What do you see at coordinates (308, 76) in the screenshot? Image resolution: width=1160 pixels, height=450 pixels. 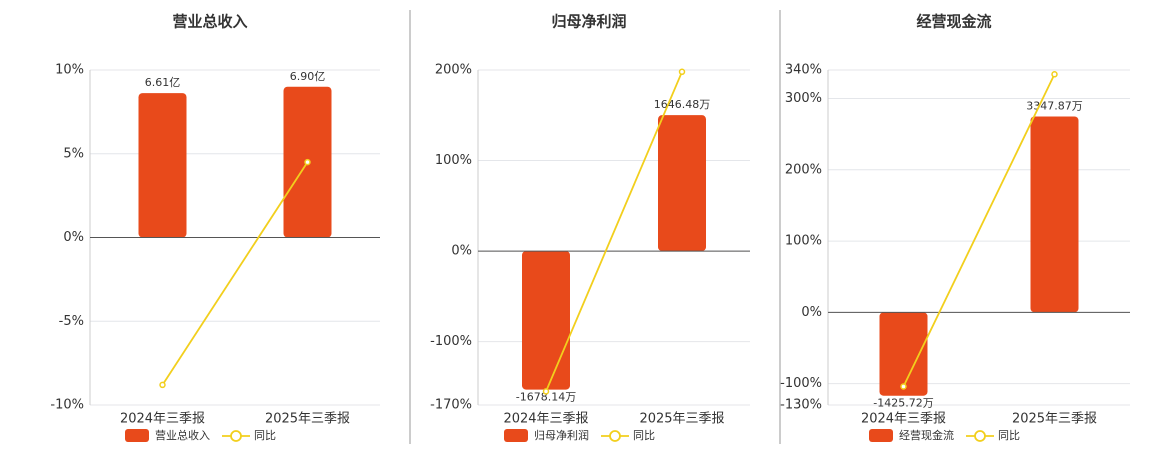 I see `value-label: 6.90亿` at bounding box center [308, 76].